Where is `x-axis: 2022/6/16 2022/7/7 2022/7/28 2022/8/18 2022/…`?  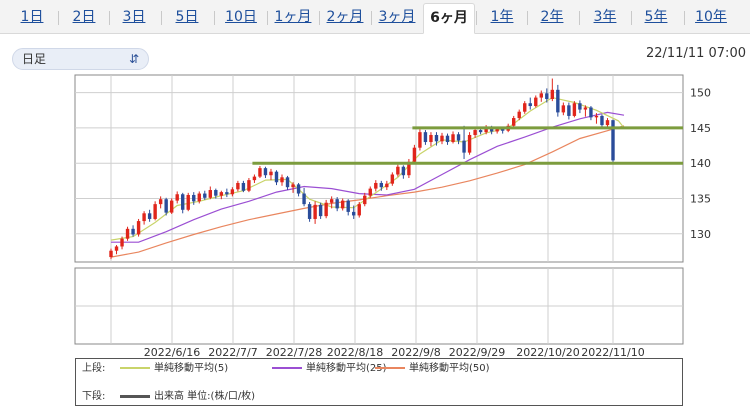
x-axis: 2022/6/16 2022/7/7 2022/7/28 2022/8/18 2022/… is located at coordinates (394, 352).